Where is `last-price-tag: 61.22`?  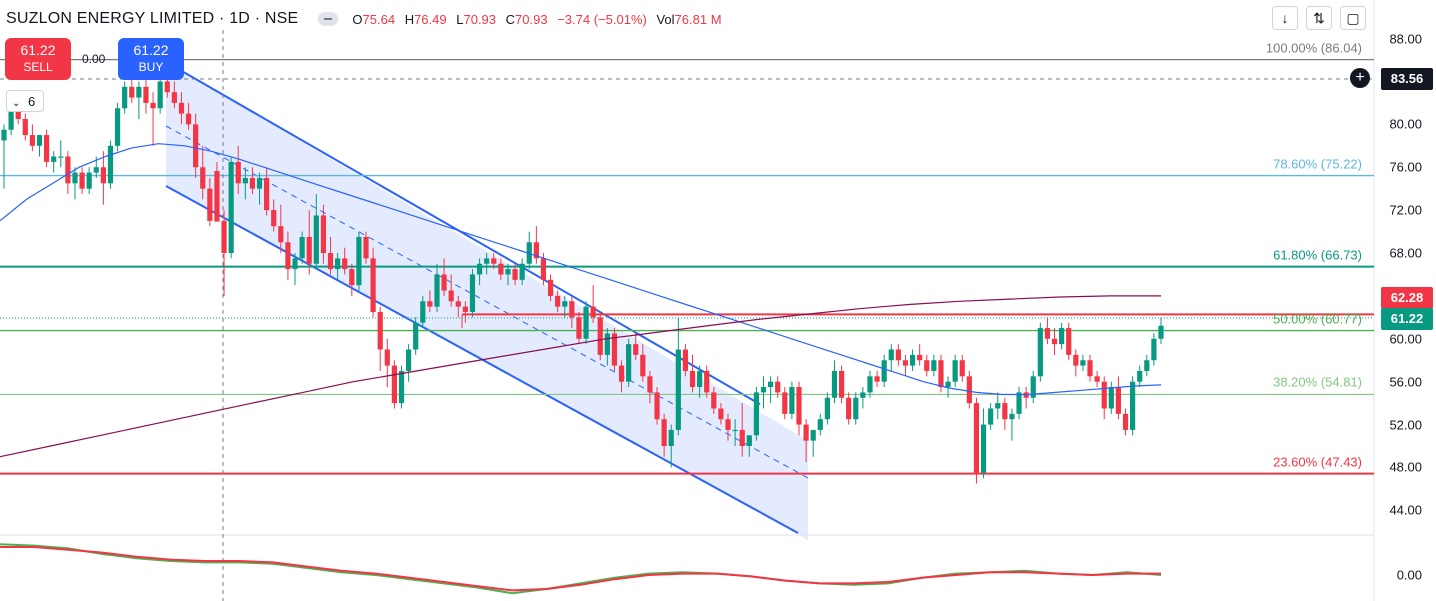
last-price-tag: 61.22 is located at coordinates (1407, 319).